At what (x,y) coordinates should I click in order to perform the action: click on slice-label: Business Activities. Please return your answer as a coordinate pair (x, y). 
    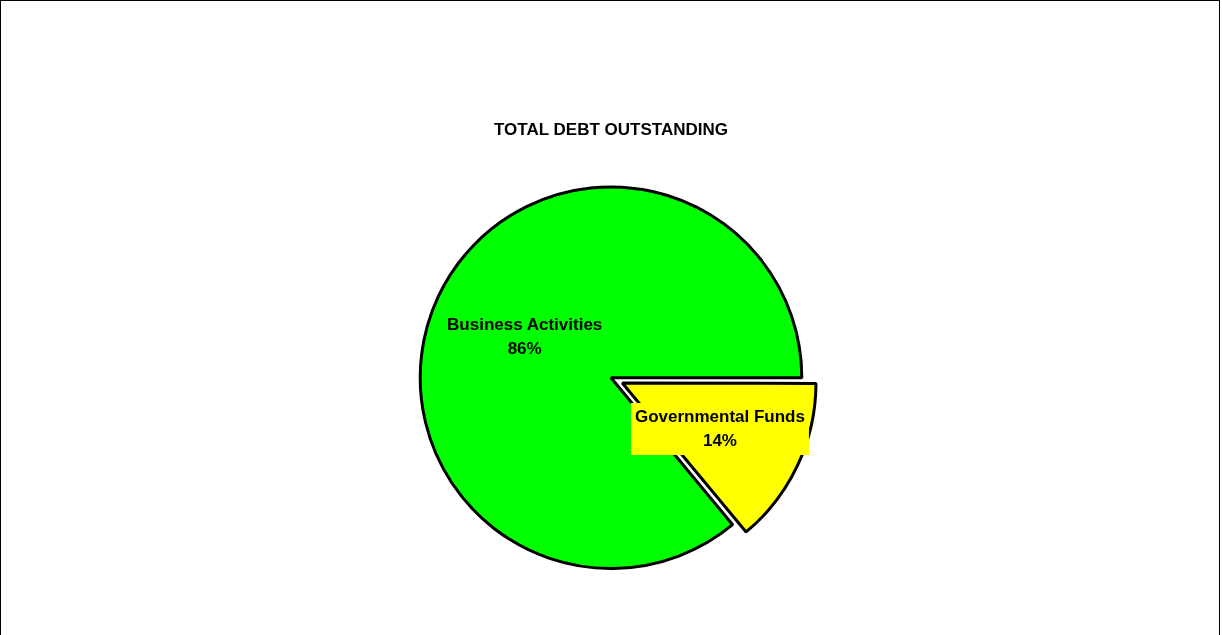
    Looking at the image, I should click on (525, 324).